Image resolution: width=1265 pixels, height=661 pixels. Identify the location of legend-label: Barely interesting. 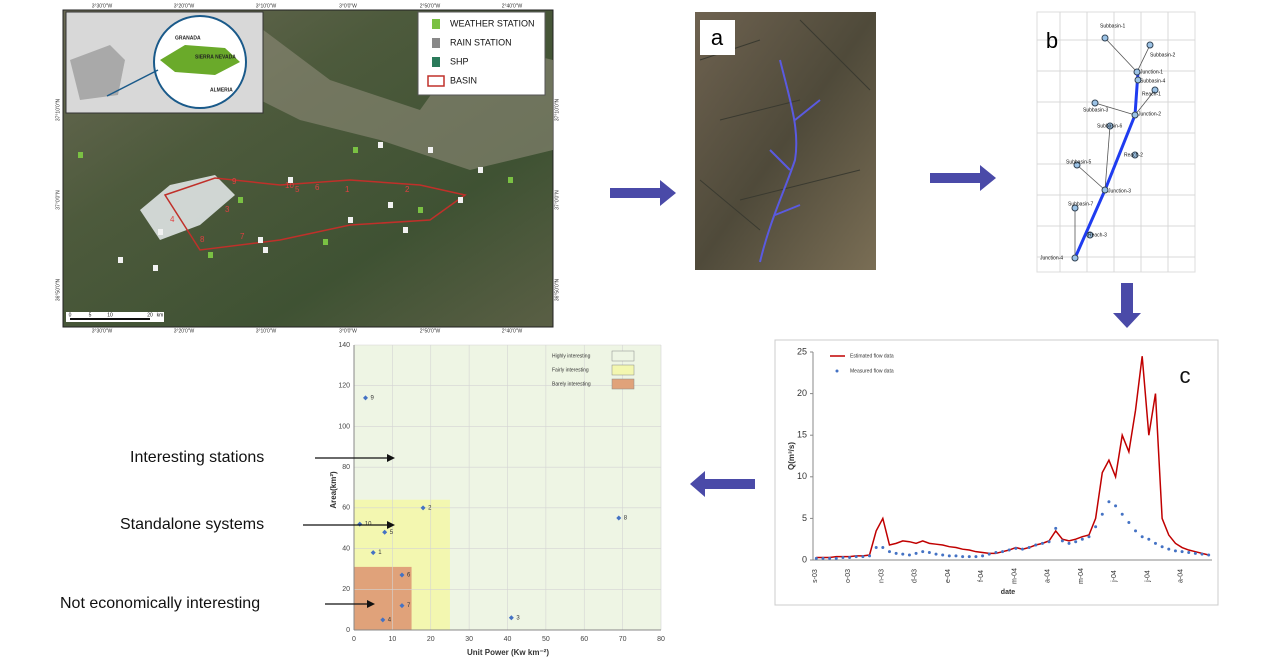
(571, 384).